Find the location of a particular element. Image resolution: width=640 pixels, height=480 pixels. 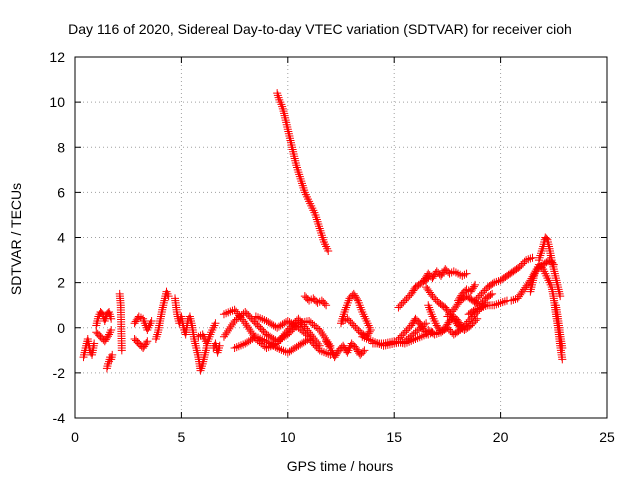

y-tick-label: -4 is located at coordinates (59, 418).